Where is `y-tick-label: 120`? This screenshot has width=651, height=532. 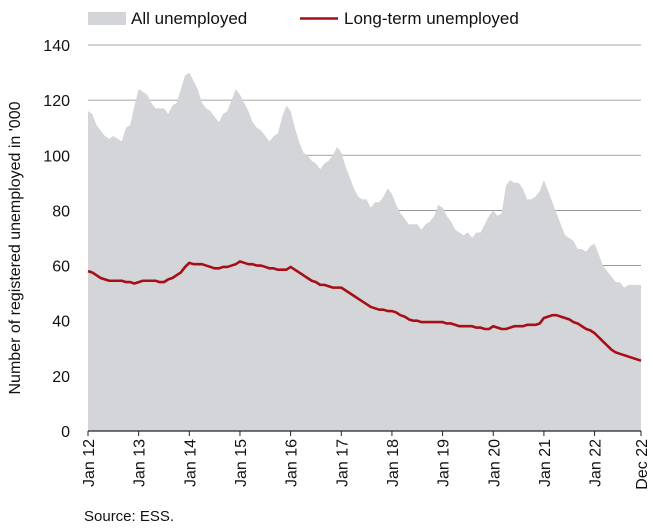
y-tick-label: 120 is located at coordinates (56, 101).